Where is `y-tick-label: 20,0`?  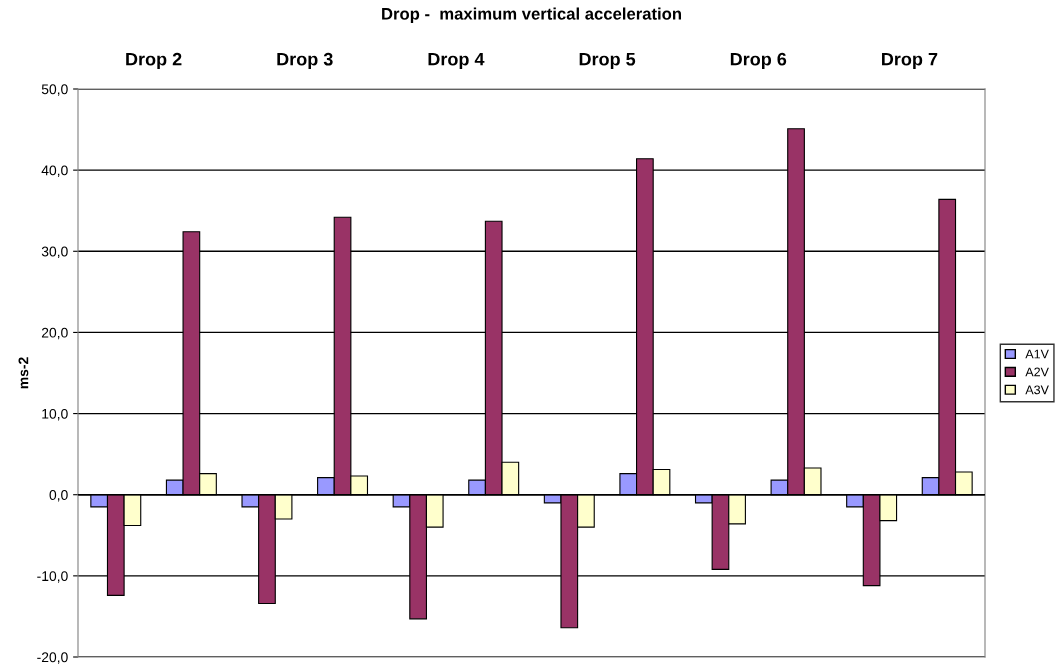 y-tick-label: 20,0 is located at coordinates (54, 333).